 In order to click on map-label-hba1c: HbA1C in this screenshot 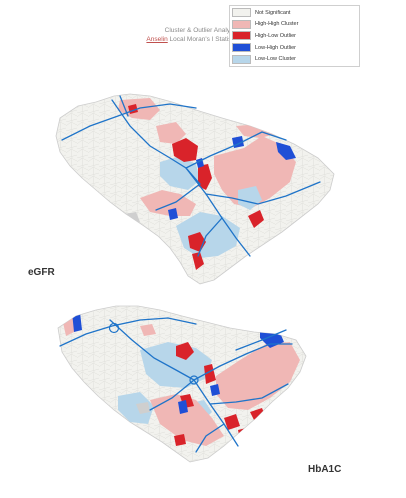, I will do `click(325, 469)`.